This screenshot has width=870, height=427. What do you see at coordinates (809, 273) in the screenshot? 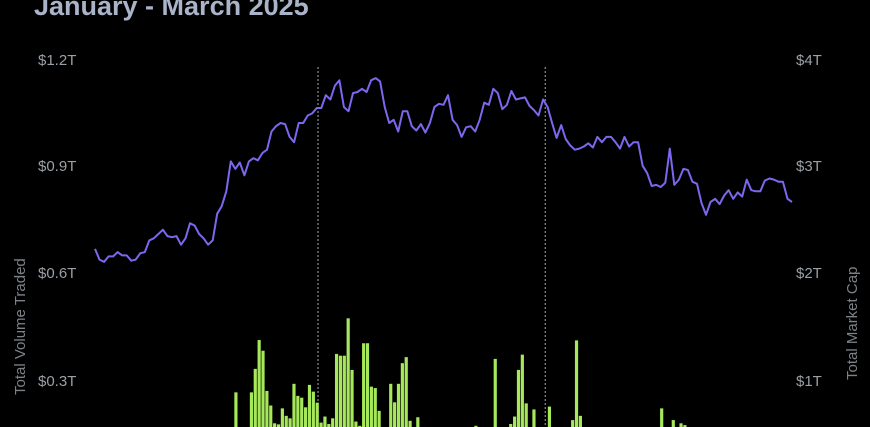
I see `right-tick-label: $2T` at bounding box center [809, 273].